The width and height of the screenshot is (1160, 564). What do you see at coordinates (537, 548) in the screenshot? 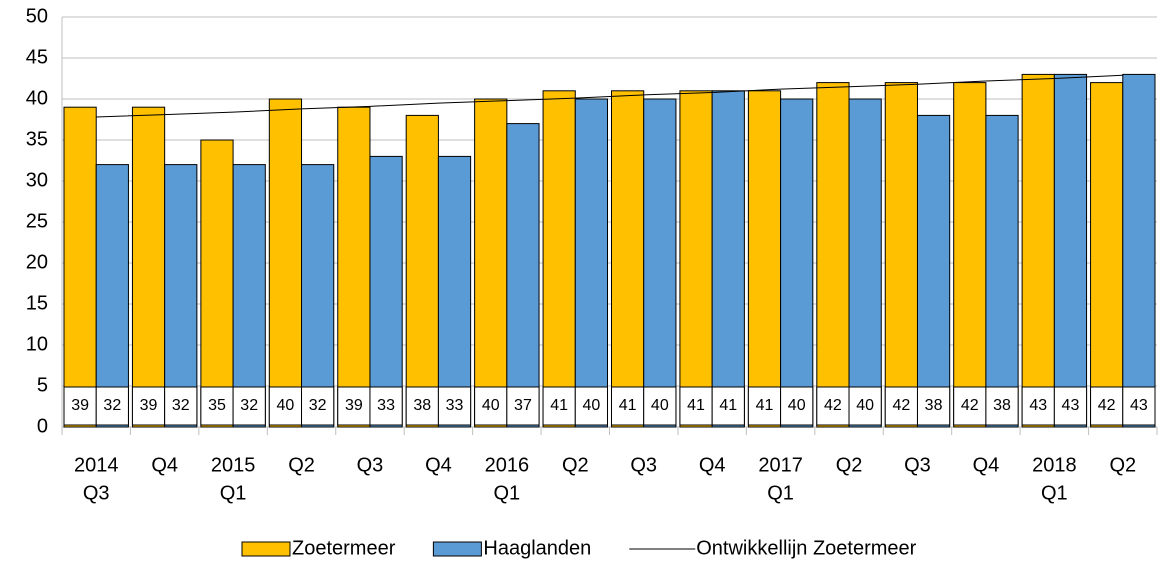
I see `legend-label: Haaglanden` at bounding box center [537, 548].